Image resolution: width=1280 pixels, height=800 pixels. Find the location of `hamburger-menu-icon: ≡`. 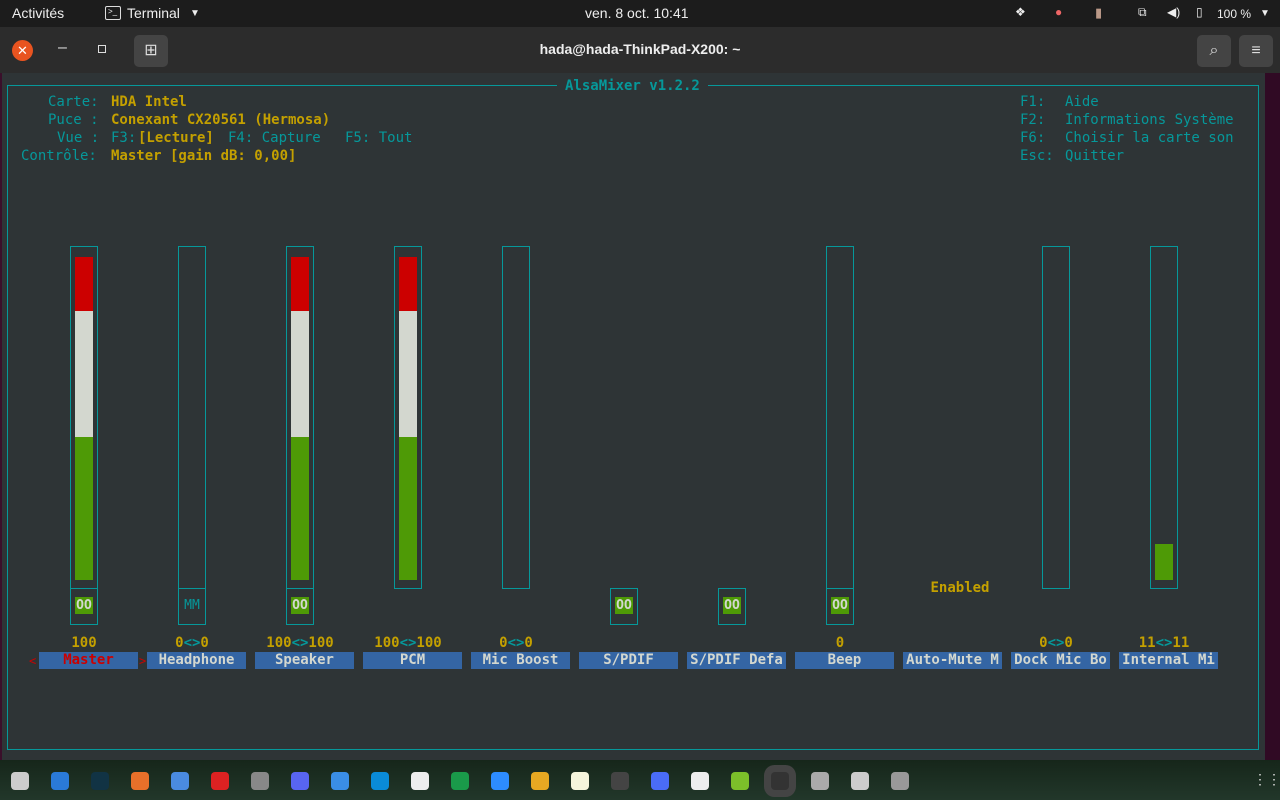

hamburger-menu-icon: ≡ is located at coordinates (1256, 51).